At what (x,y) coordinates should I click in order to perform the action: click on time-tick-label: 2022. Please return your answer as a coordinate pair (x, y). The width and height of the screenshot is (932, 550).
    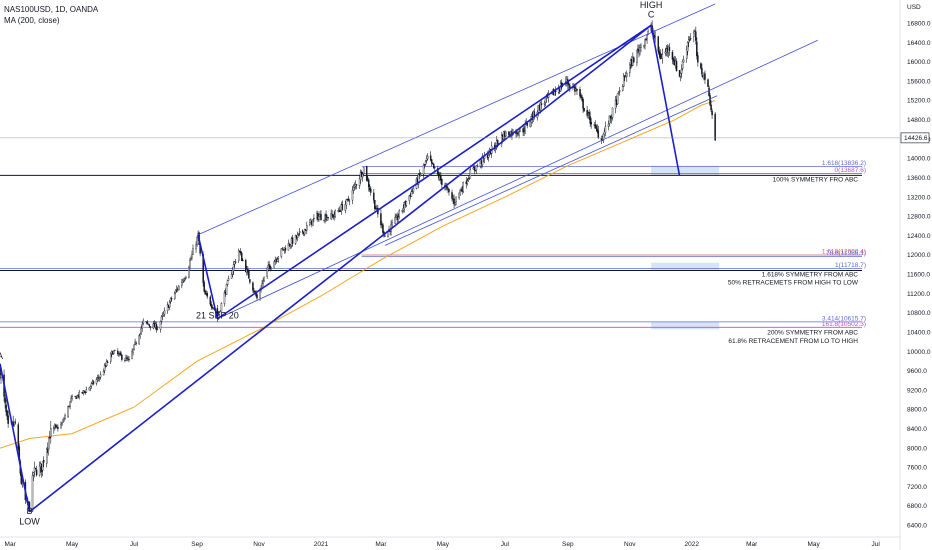
    Looking at the image, I should click on (692, 544).